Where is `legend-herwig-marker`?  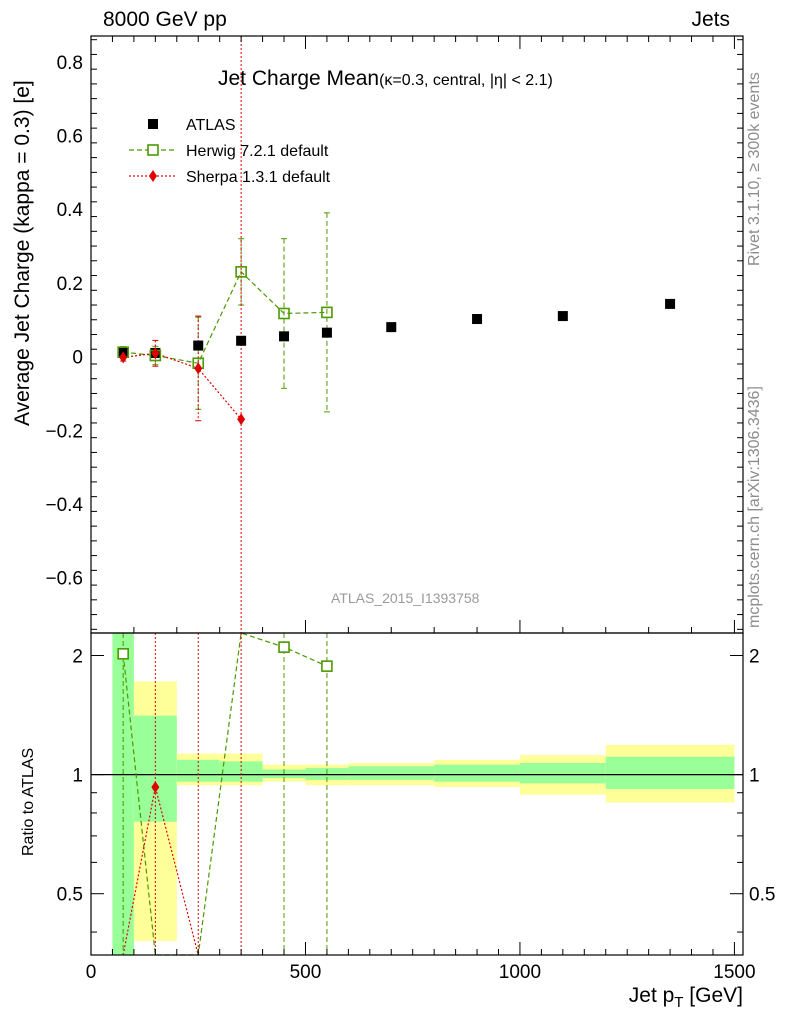
legend-herwig-marker is located at coordinates (153, 150).